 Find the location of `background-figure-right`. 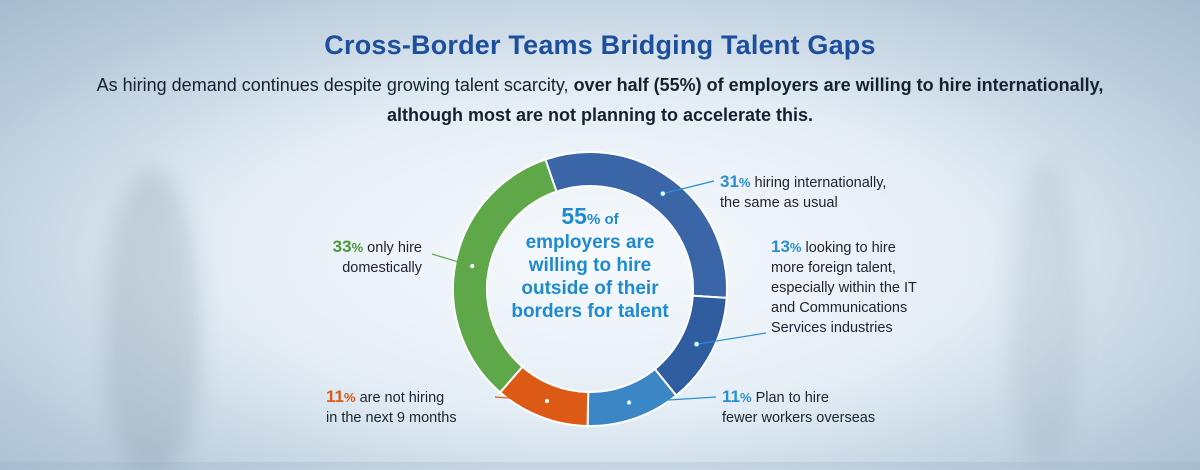

background-figure-right is located at coordinates (1045, 310).